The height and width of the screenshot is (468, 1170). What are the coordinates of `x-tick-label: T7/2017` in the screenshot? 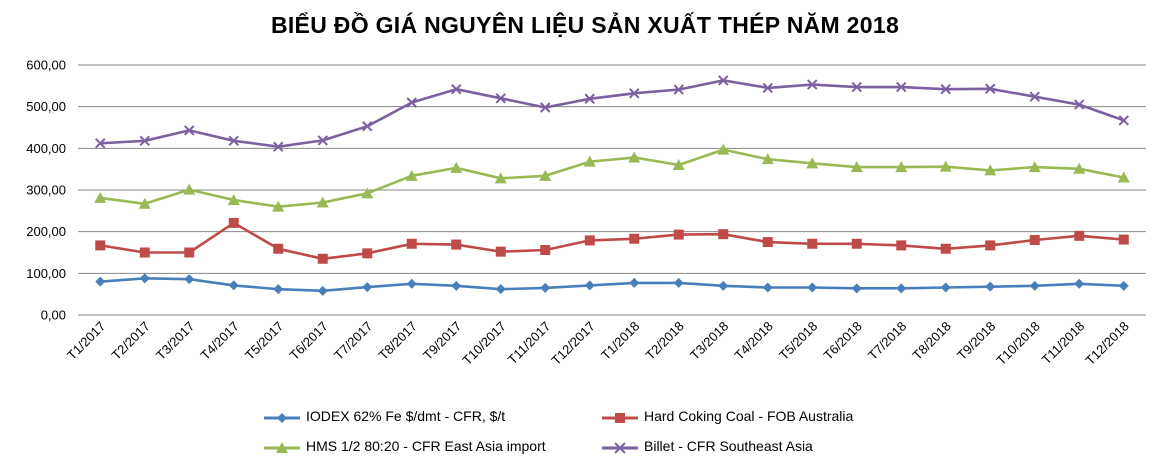 It's located at (353, 341).